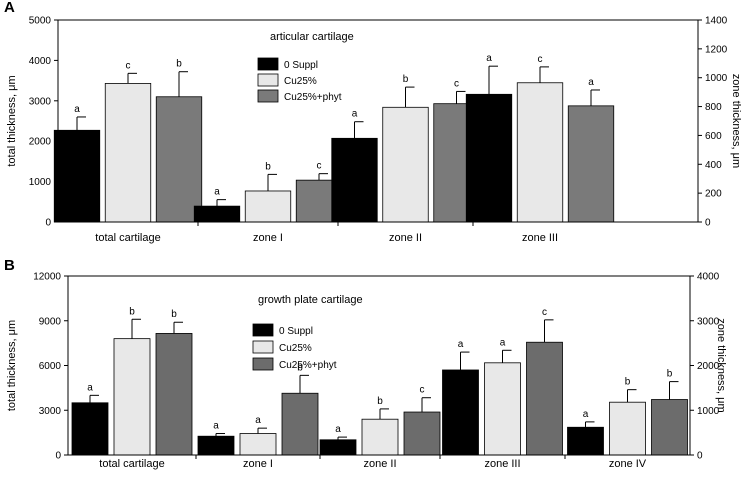 Image resolution: width=746 pixels, height=499 pixels. I want to click on left-axis-tick-label: 6000, so click(50, 366).